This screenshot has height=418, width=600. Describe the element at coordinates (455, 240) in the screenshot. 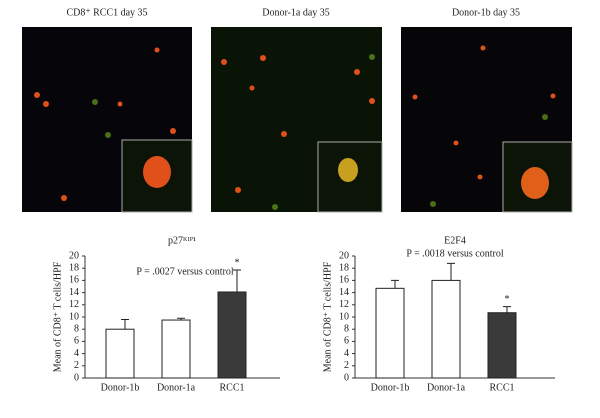

I see `chart-title: E2F4` at that location.